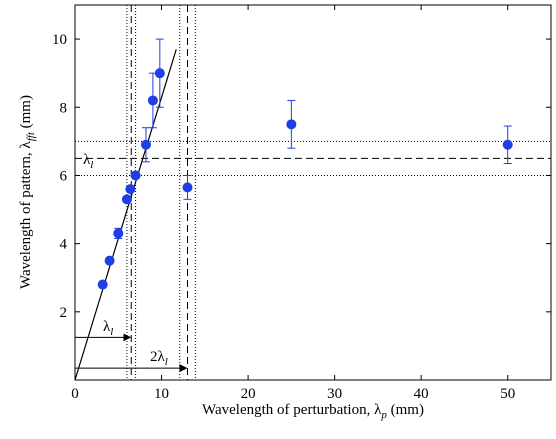  I want to click on x-axis-label: Wavelength of perturbation, λp (mm), so click(313, 411).